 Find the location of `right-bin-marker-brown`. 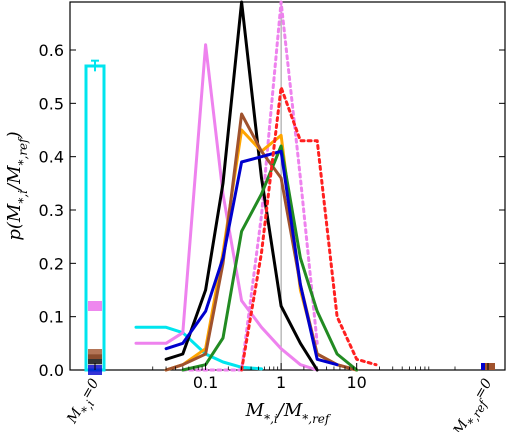

right-bin-marker-brown is located at coordinates (490, 366).